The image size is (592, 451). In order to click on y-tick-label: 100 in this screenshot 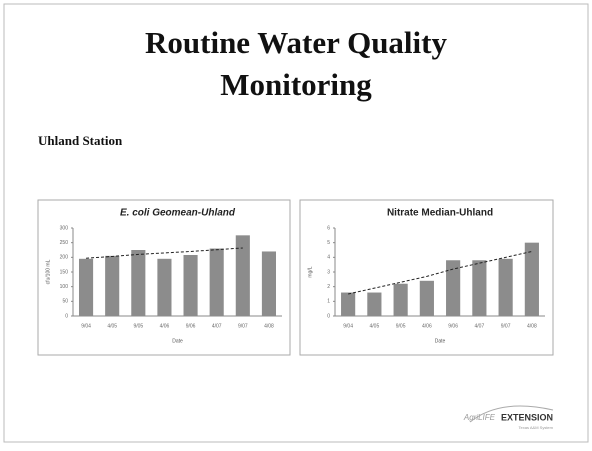, I will do `click(64, 287)`.